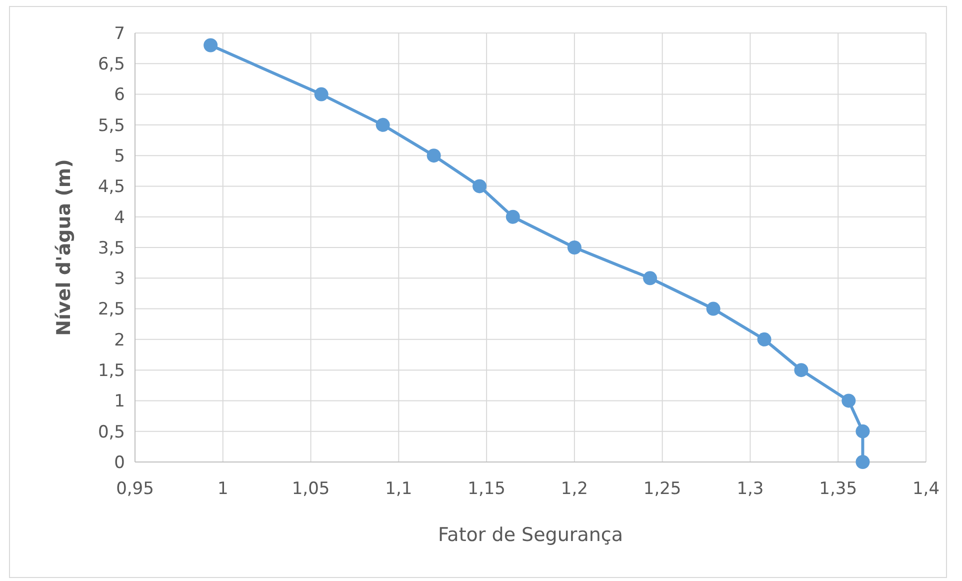  Describe the element at coordinates (119, 279) in the screenshot. I see `y-tick-label: 3` at that location.